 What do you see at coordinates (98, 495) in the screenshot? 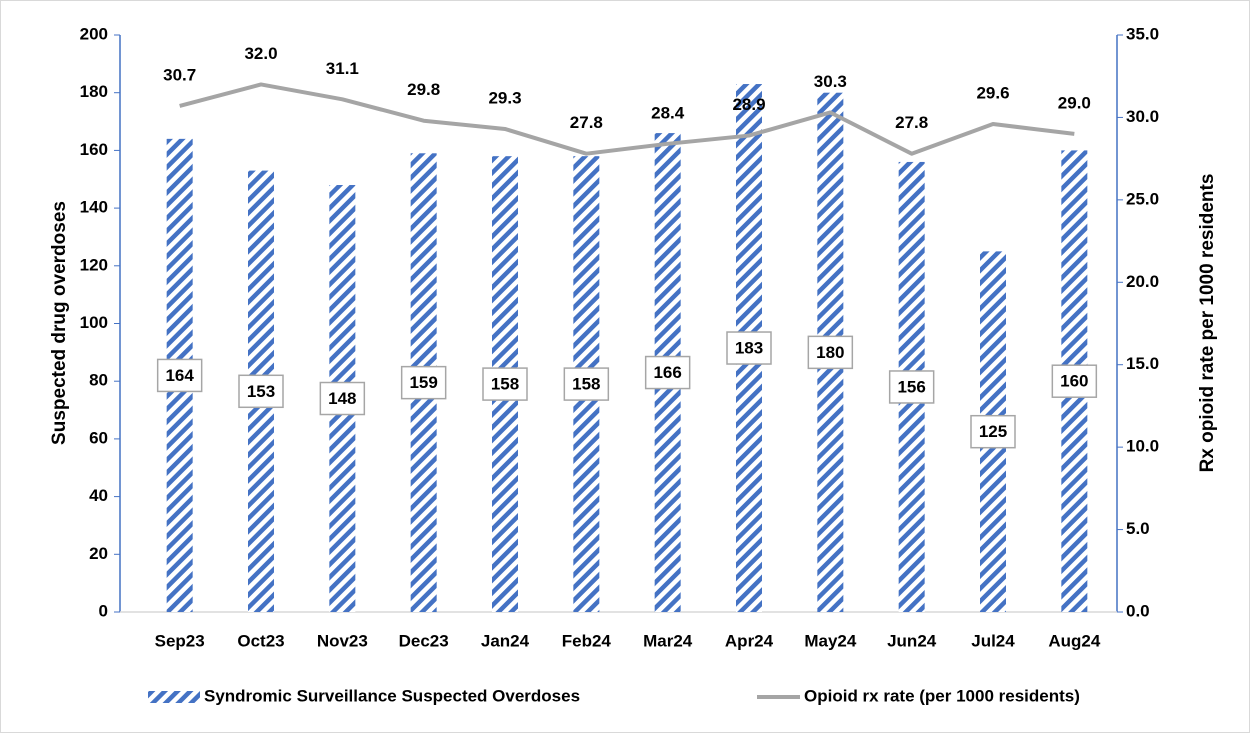
I see `y-tick-label: 40` at bounding box center [98, 495].